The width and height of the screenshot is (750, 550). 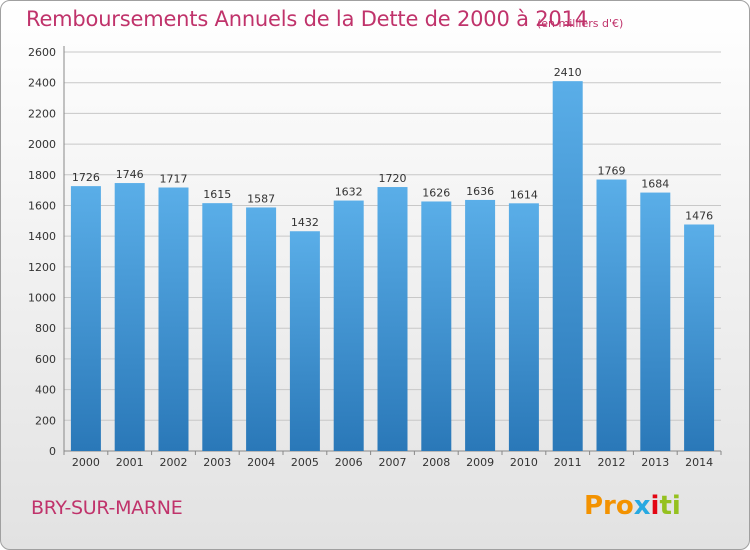 What do you see at coordinates (42, 267) in the screenshot?
I see `y-tick-label: 1200` at bounding box center [42, 267].